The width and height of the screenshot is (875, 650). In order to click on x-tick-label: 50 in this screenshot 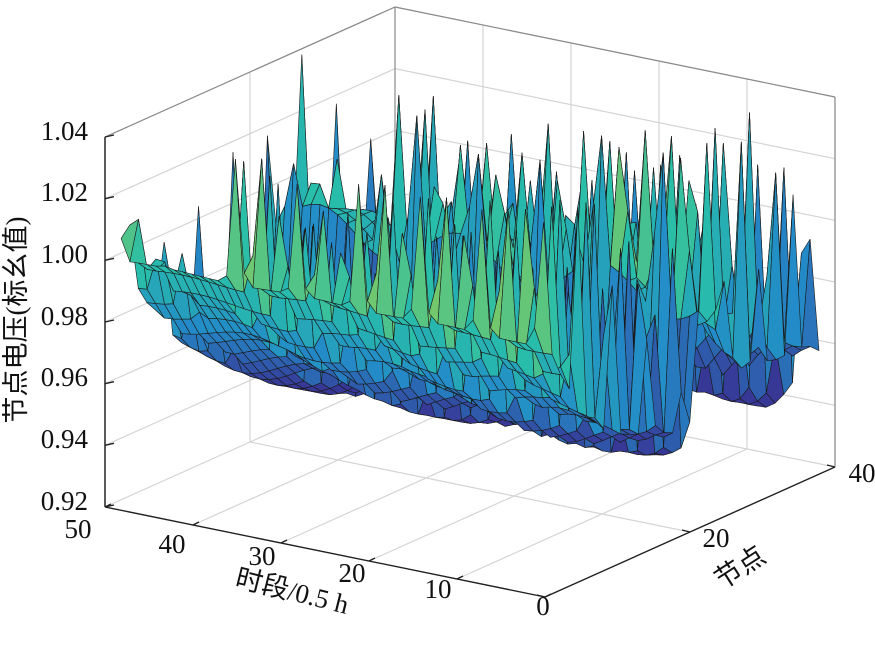, I will do `click(78, 529)`.